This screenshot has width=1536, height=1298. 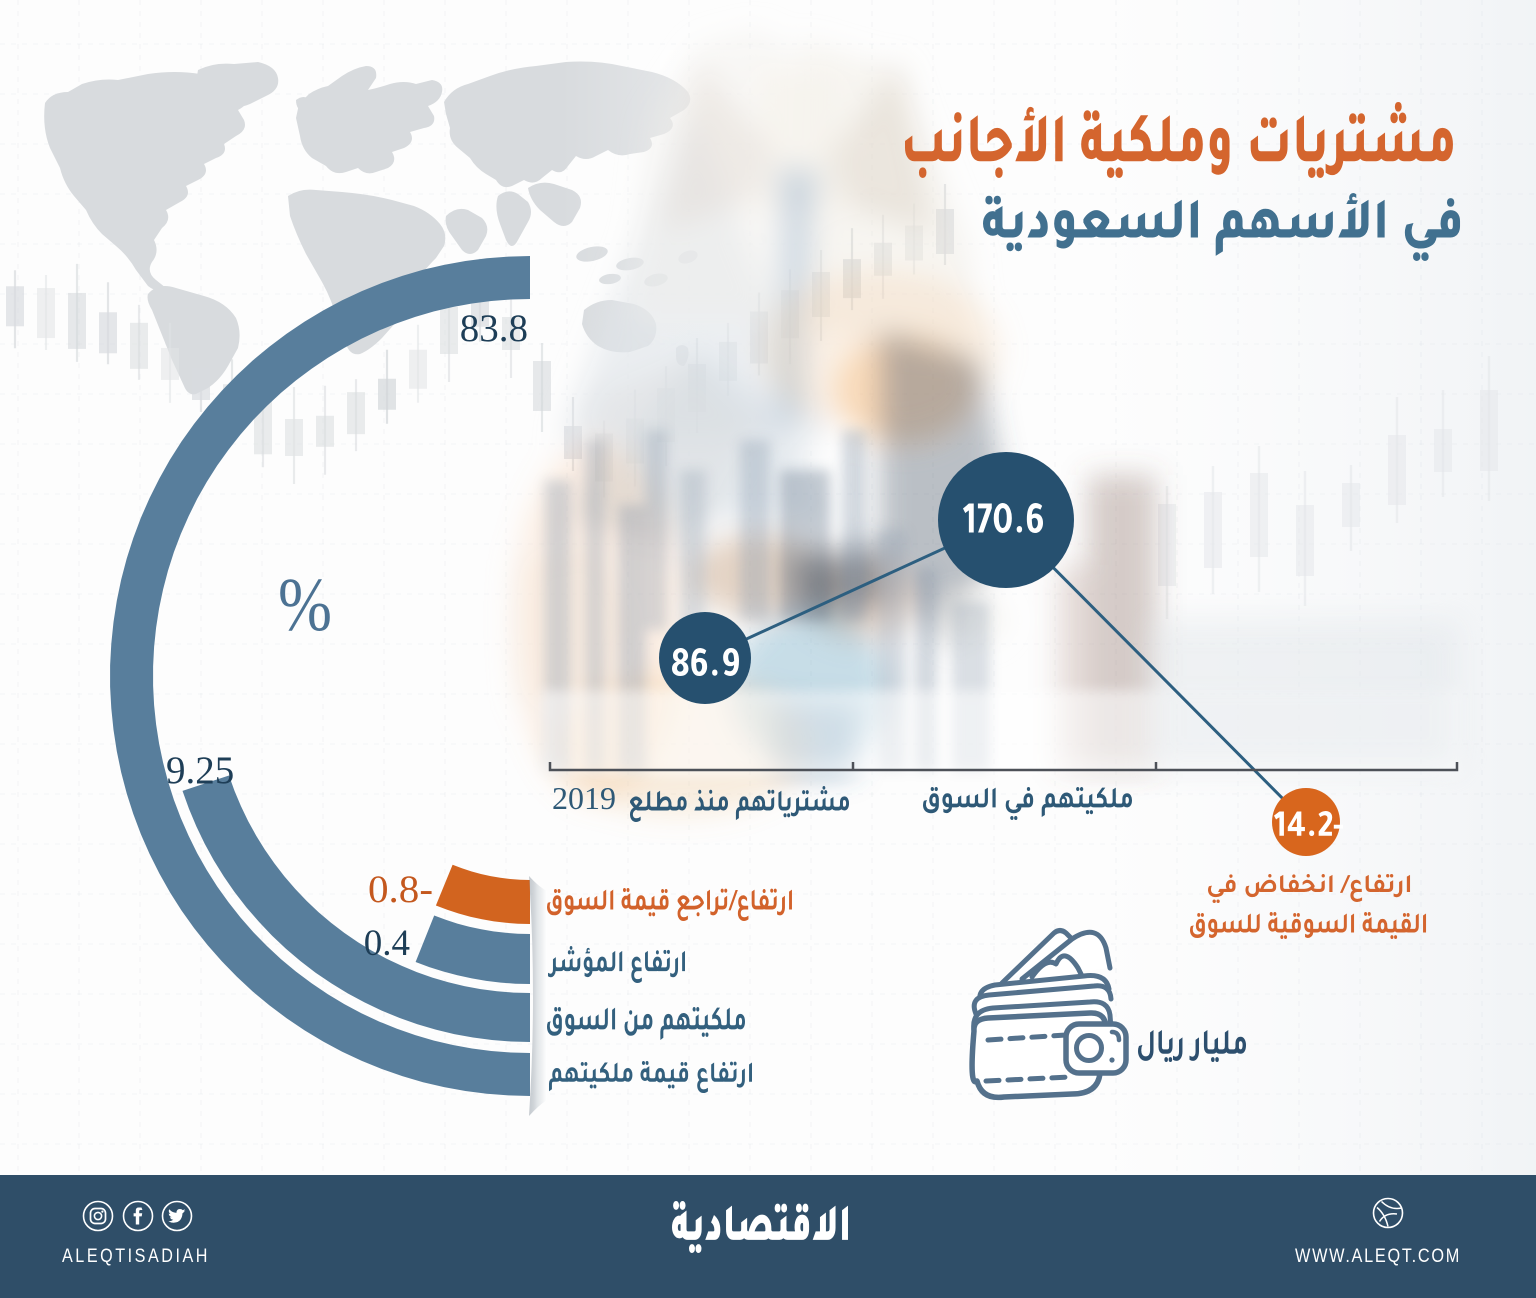 I want to click on svg-text: WWW.ALEQT.COM, so click(x=1378, y=1256).